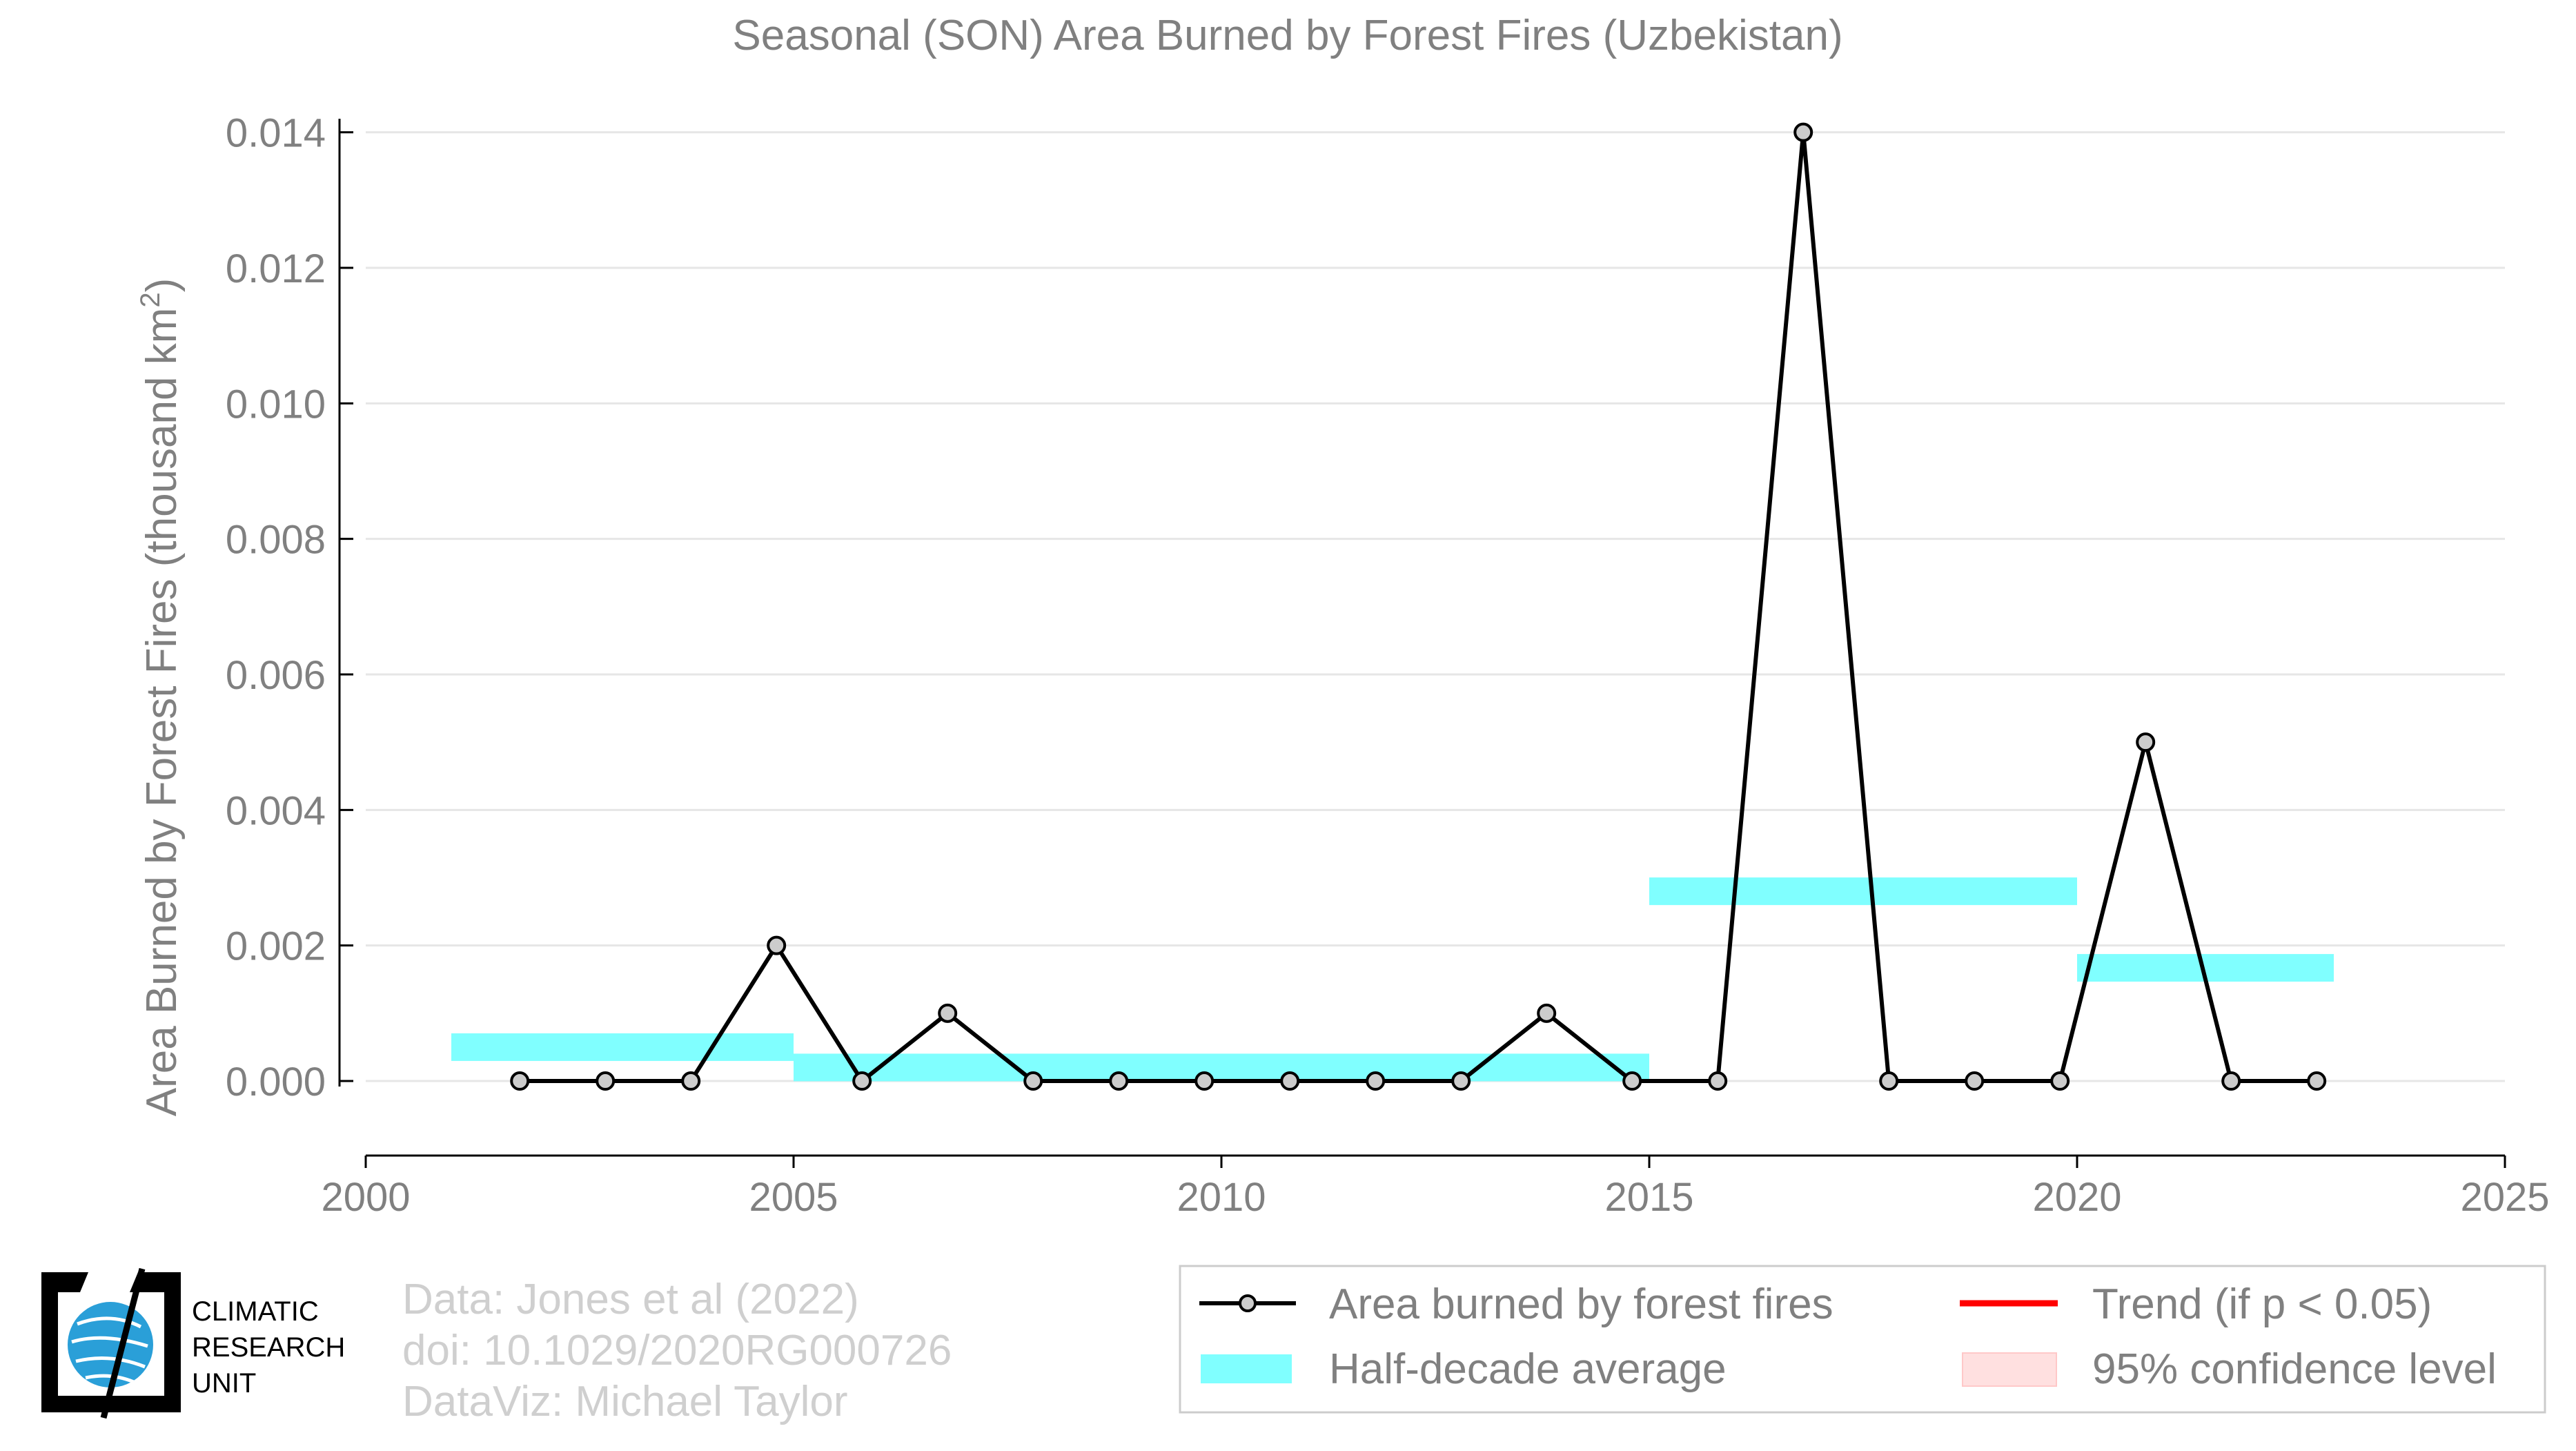 The height and width of the screenshot is (1451, 2576). I want to click on cru-logo-line: CLIMATIC, so click(255, 1312).